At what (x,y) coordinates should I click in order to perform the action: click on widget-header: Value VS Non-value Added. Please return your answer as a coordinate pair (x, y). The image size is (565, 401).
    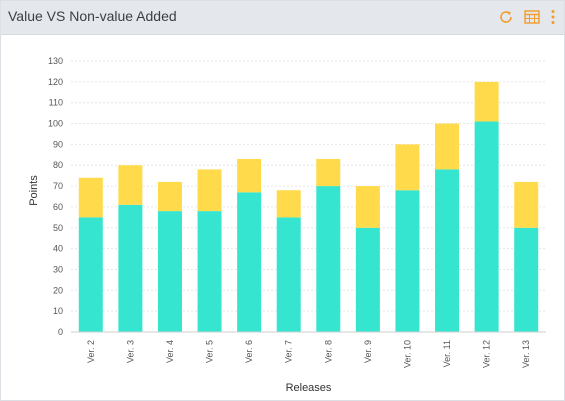
    Looking at the image, I should click on (282, 18).